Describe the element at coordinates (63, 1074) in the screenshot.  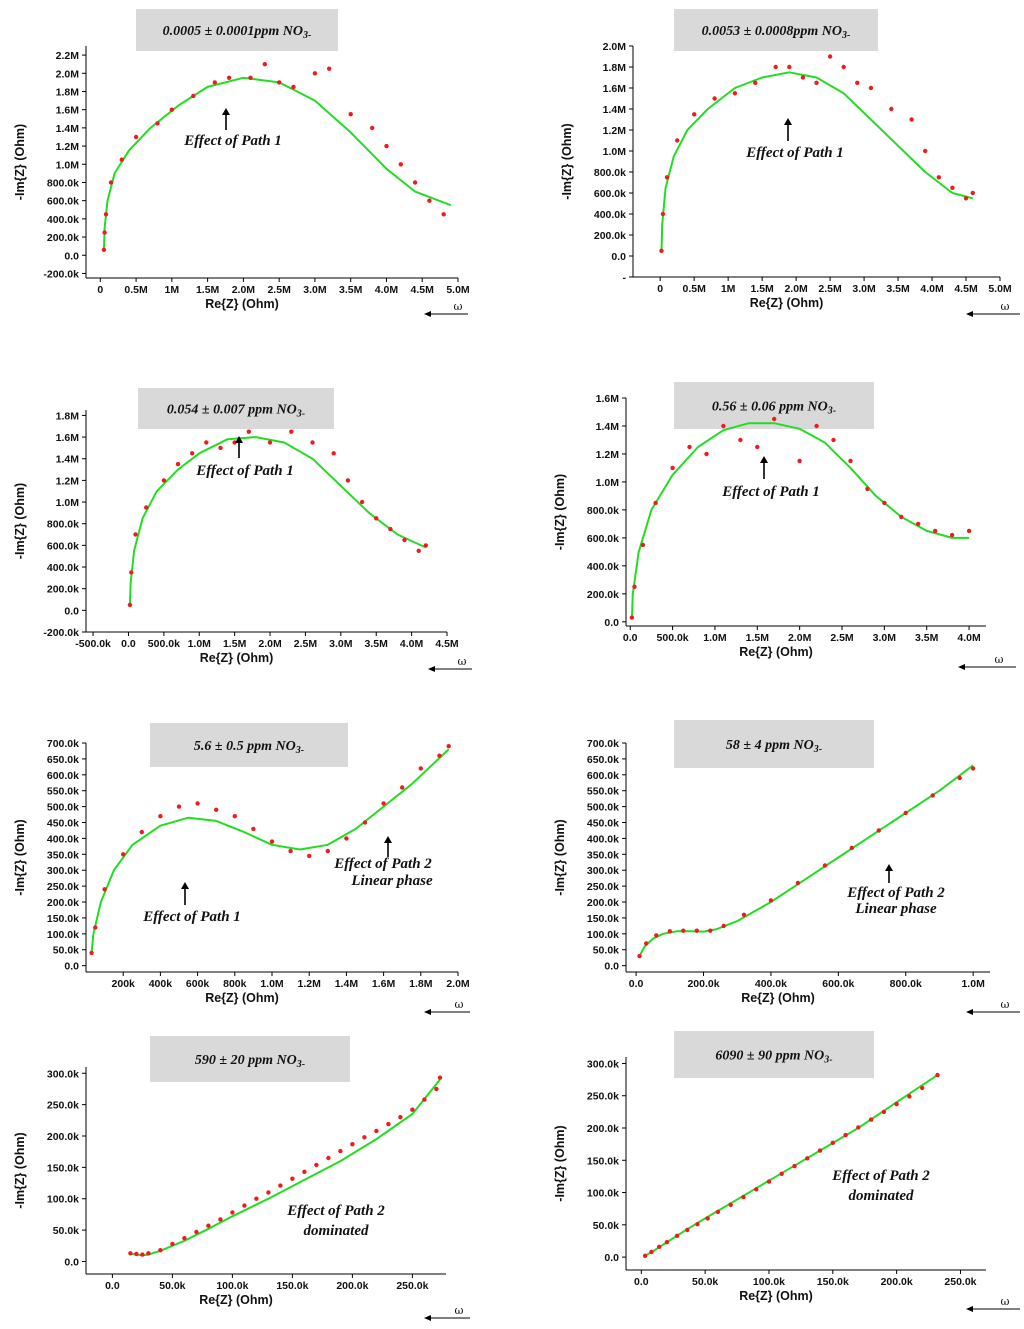
I see `y-tick-label: 300.0k` at that location.